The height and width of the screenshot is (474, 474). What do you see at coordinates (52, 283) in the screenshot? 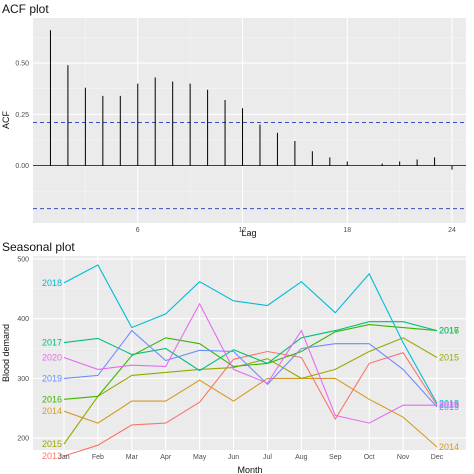
I see `seasonal-start-label: 2018` at bounding box center [52, 283].